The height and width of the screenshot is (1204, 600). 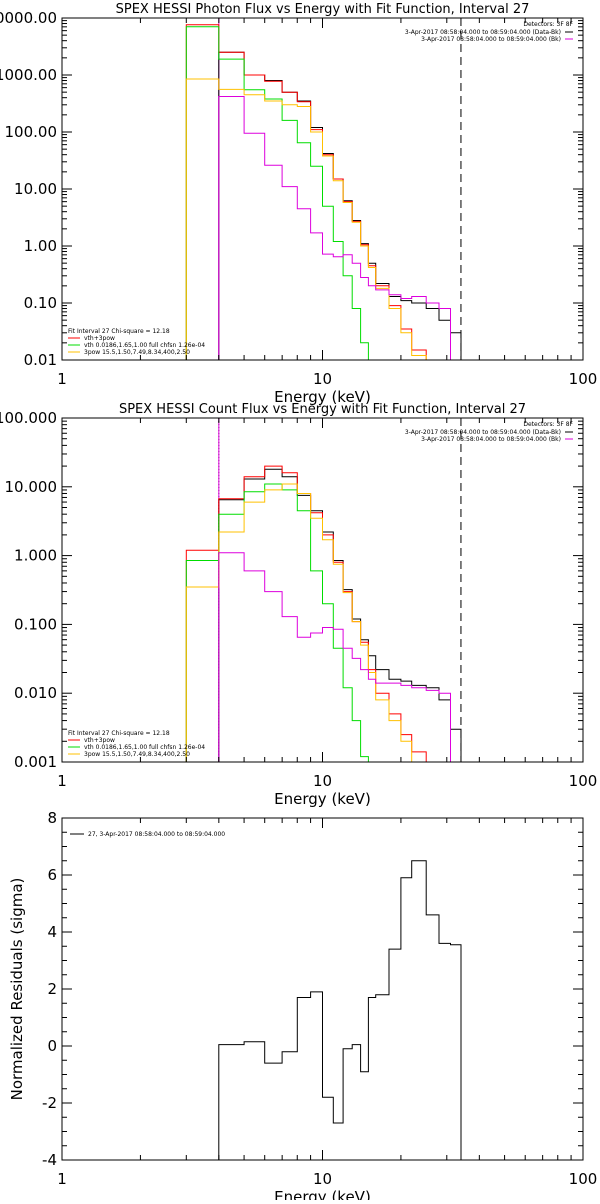 I want to click on y-tick-label: 1000.00, so click(x=28, y=75).